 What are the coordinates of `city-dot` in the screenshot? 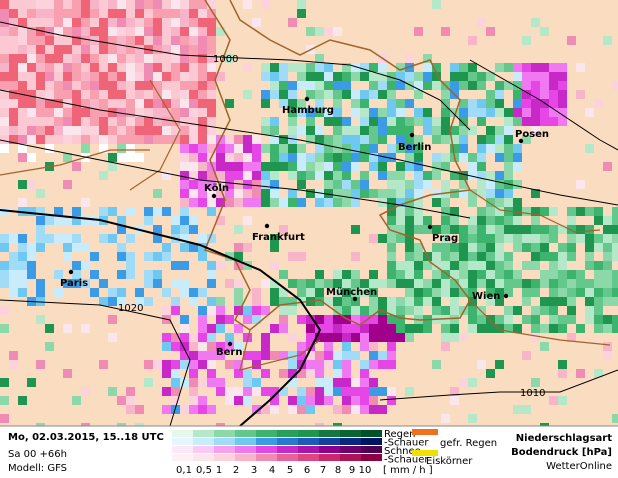 It's located at (430, 227).